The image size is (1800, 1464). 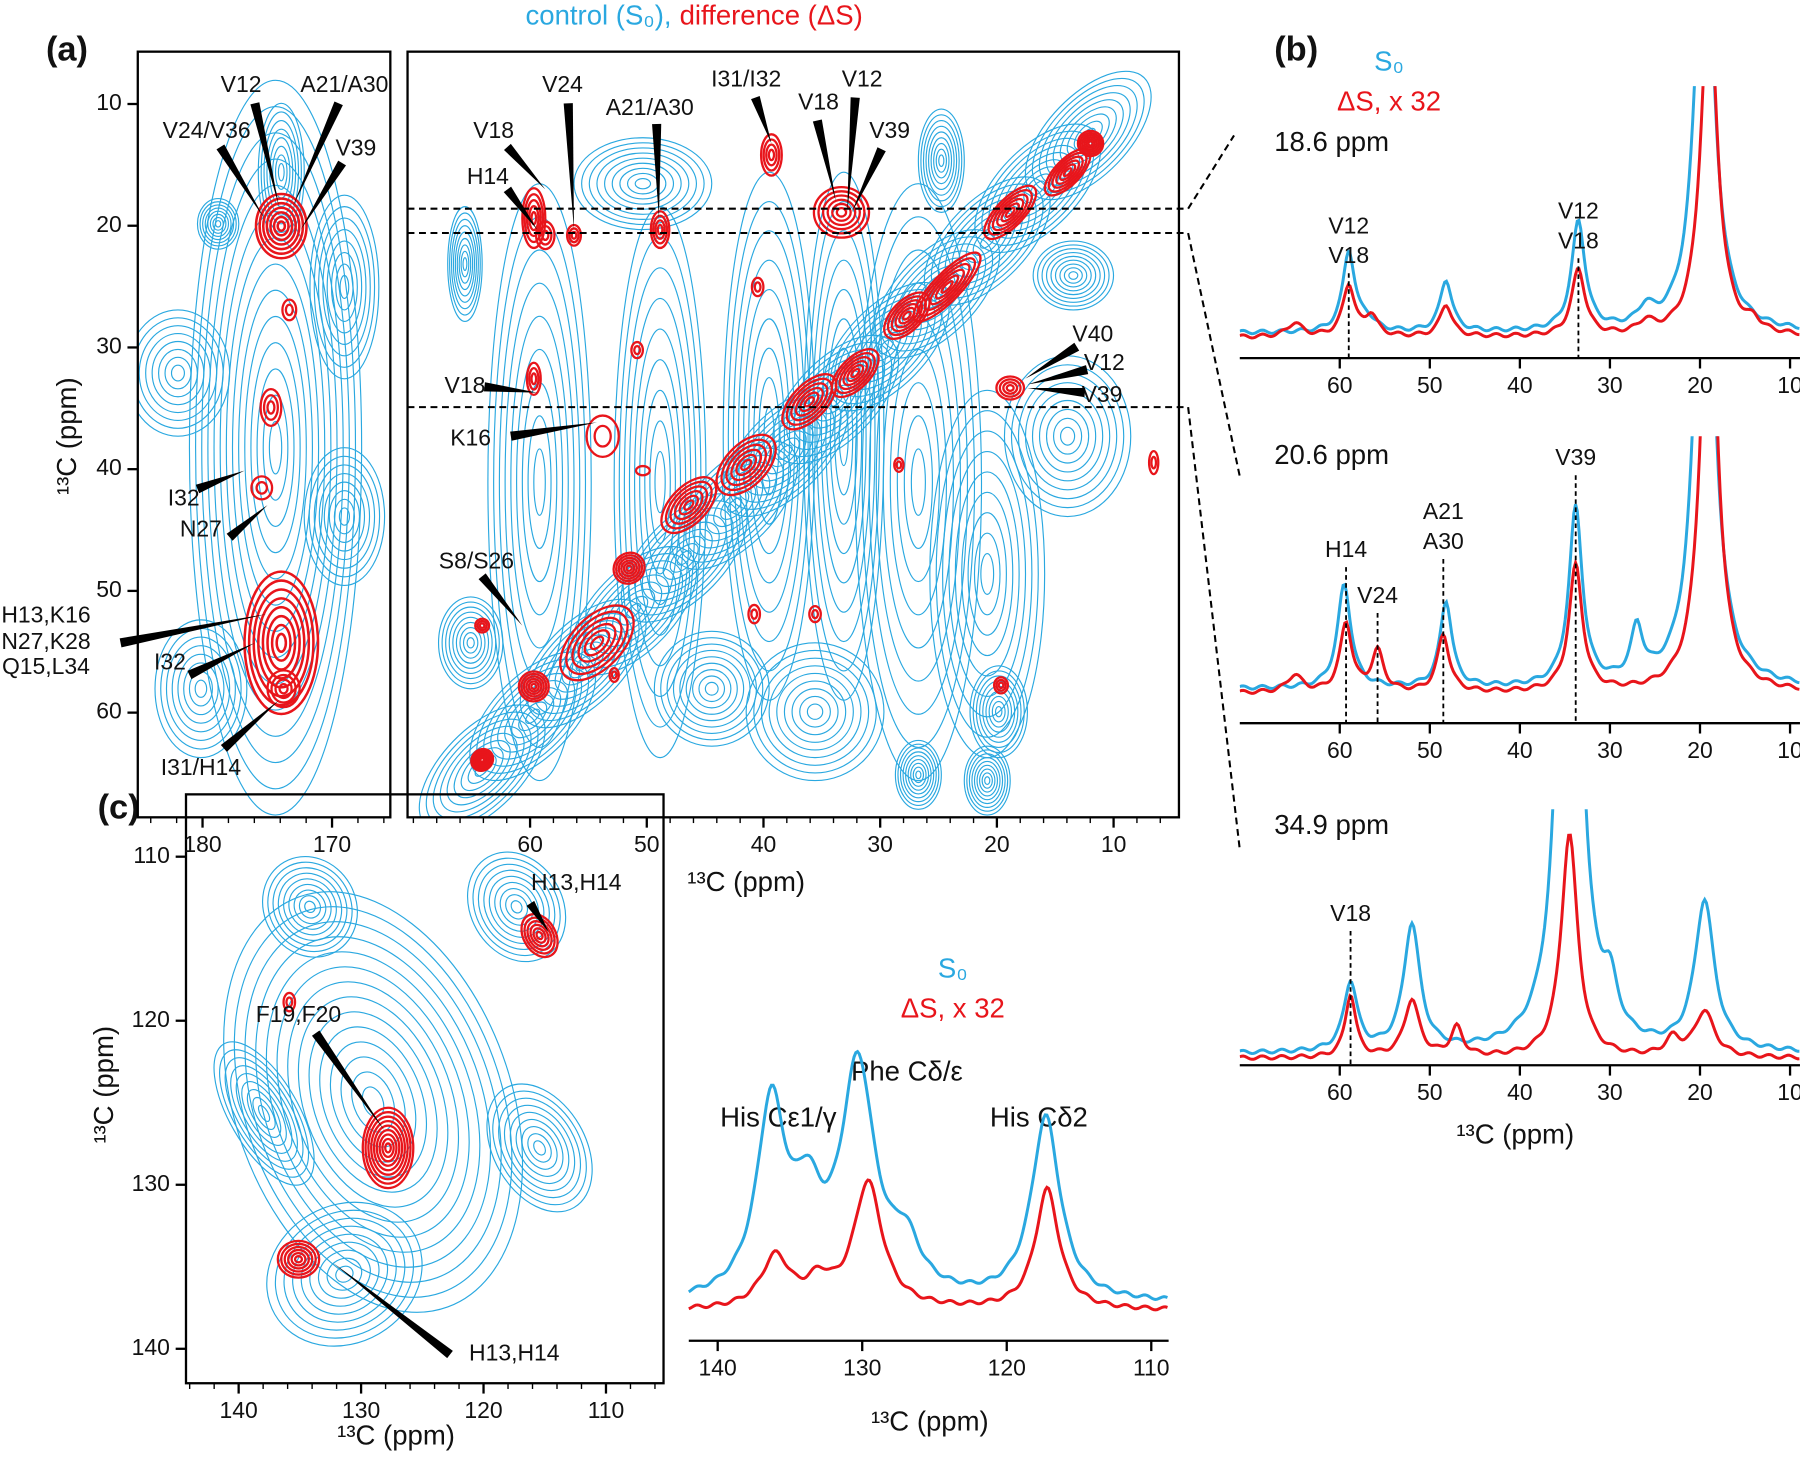 What do you see at coordinates (771, 15) in the screenshot?
I see `legend-difference: difference (ΔS)` at bounding box center [771, 15].